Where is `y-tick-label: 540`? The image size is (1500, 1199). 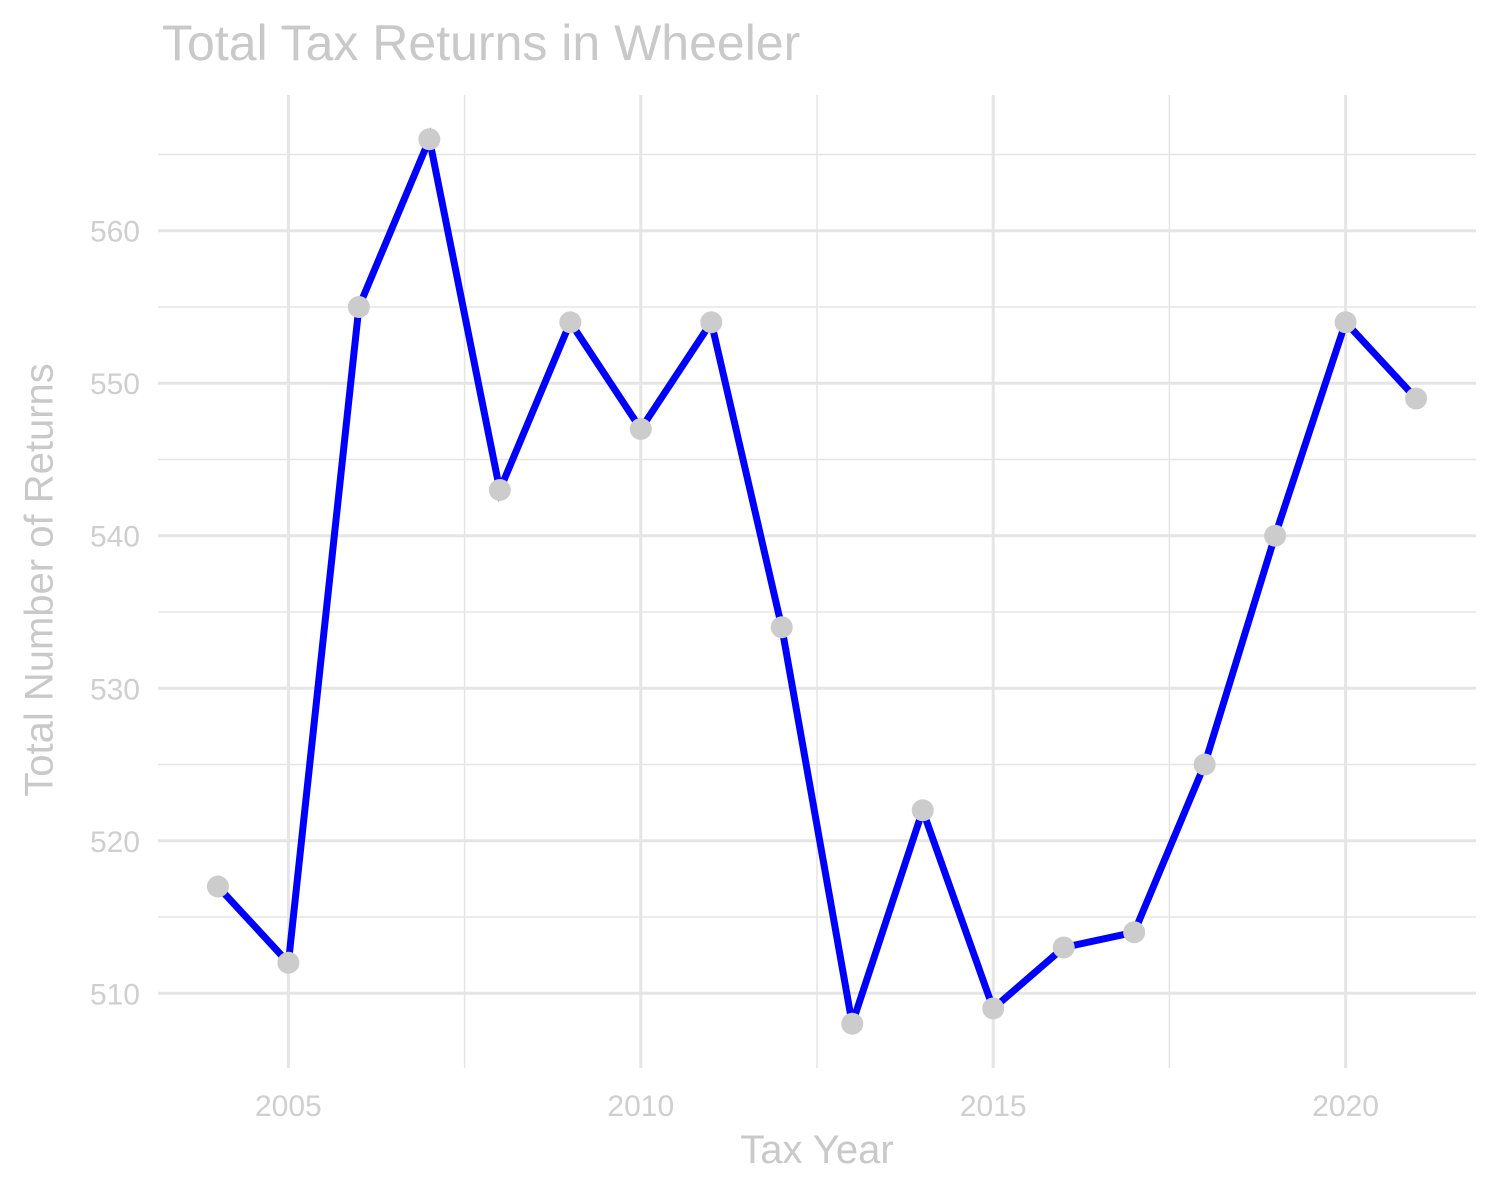
y-tick-label: 540 is located at coordinates (115, 537).